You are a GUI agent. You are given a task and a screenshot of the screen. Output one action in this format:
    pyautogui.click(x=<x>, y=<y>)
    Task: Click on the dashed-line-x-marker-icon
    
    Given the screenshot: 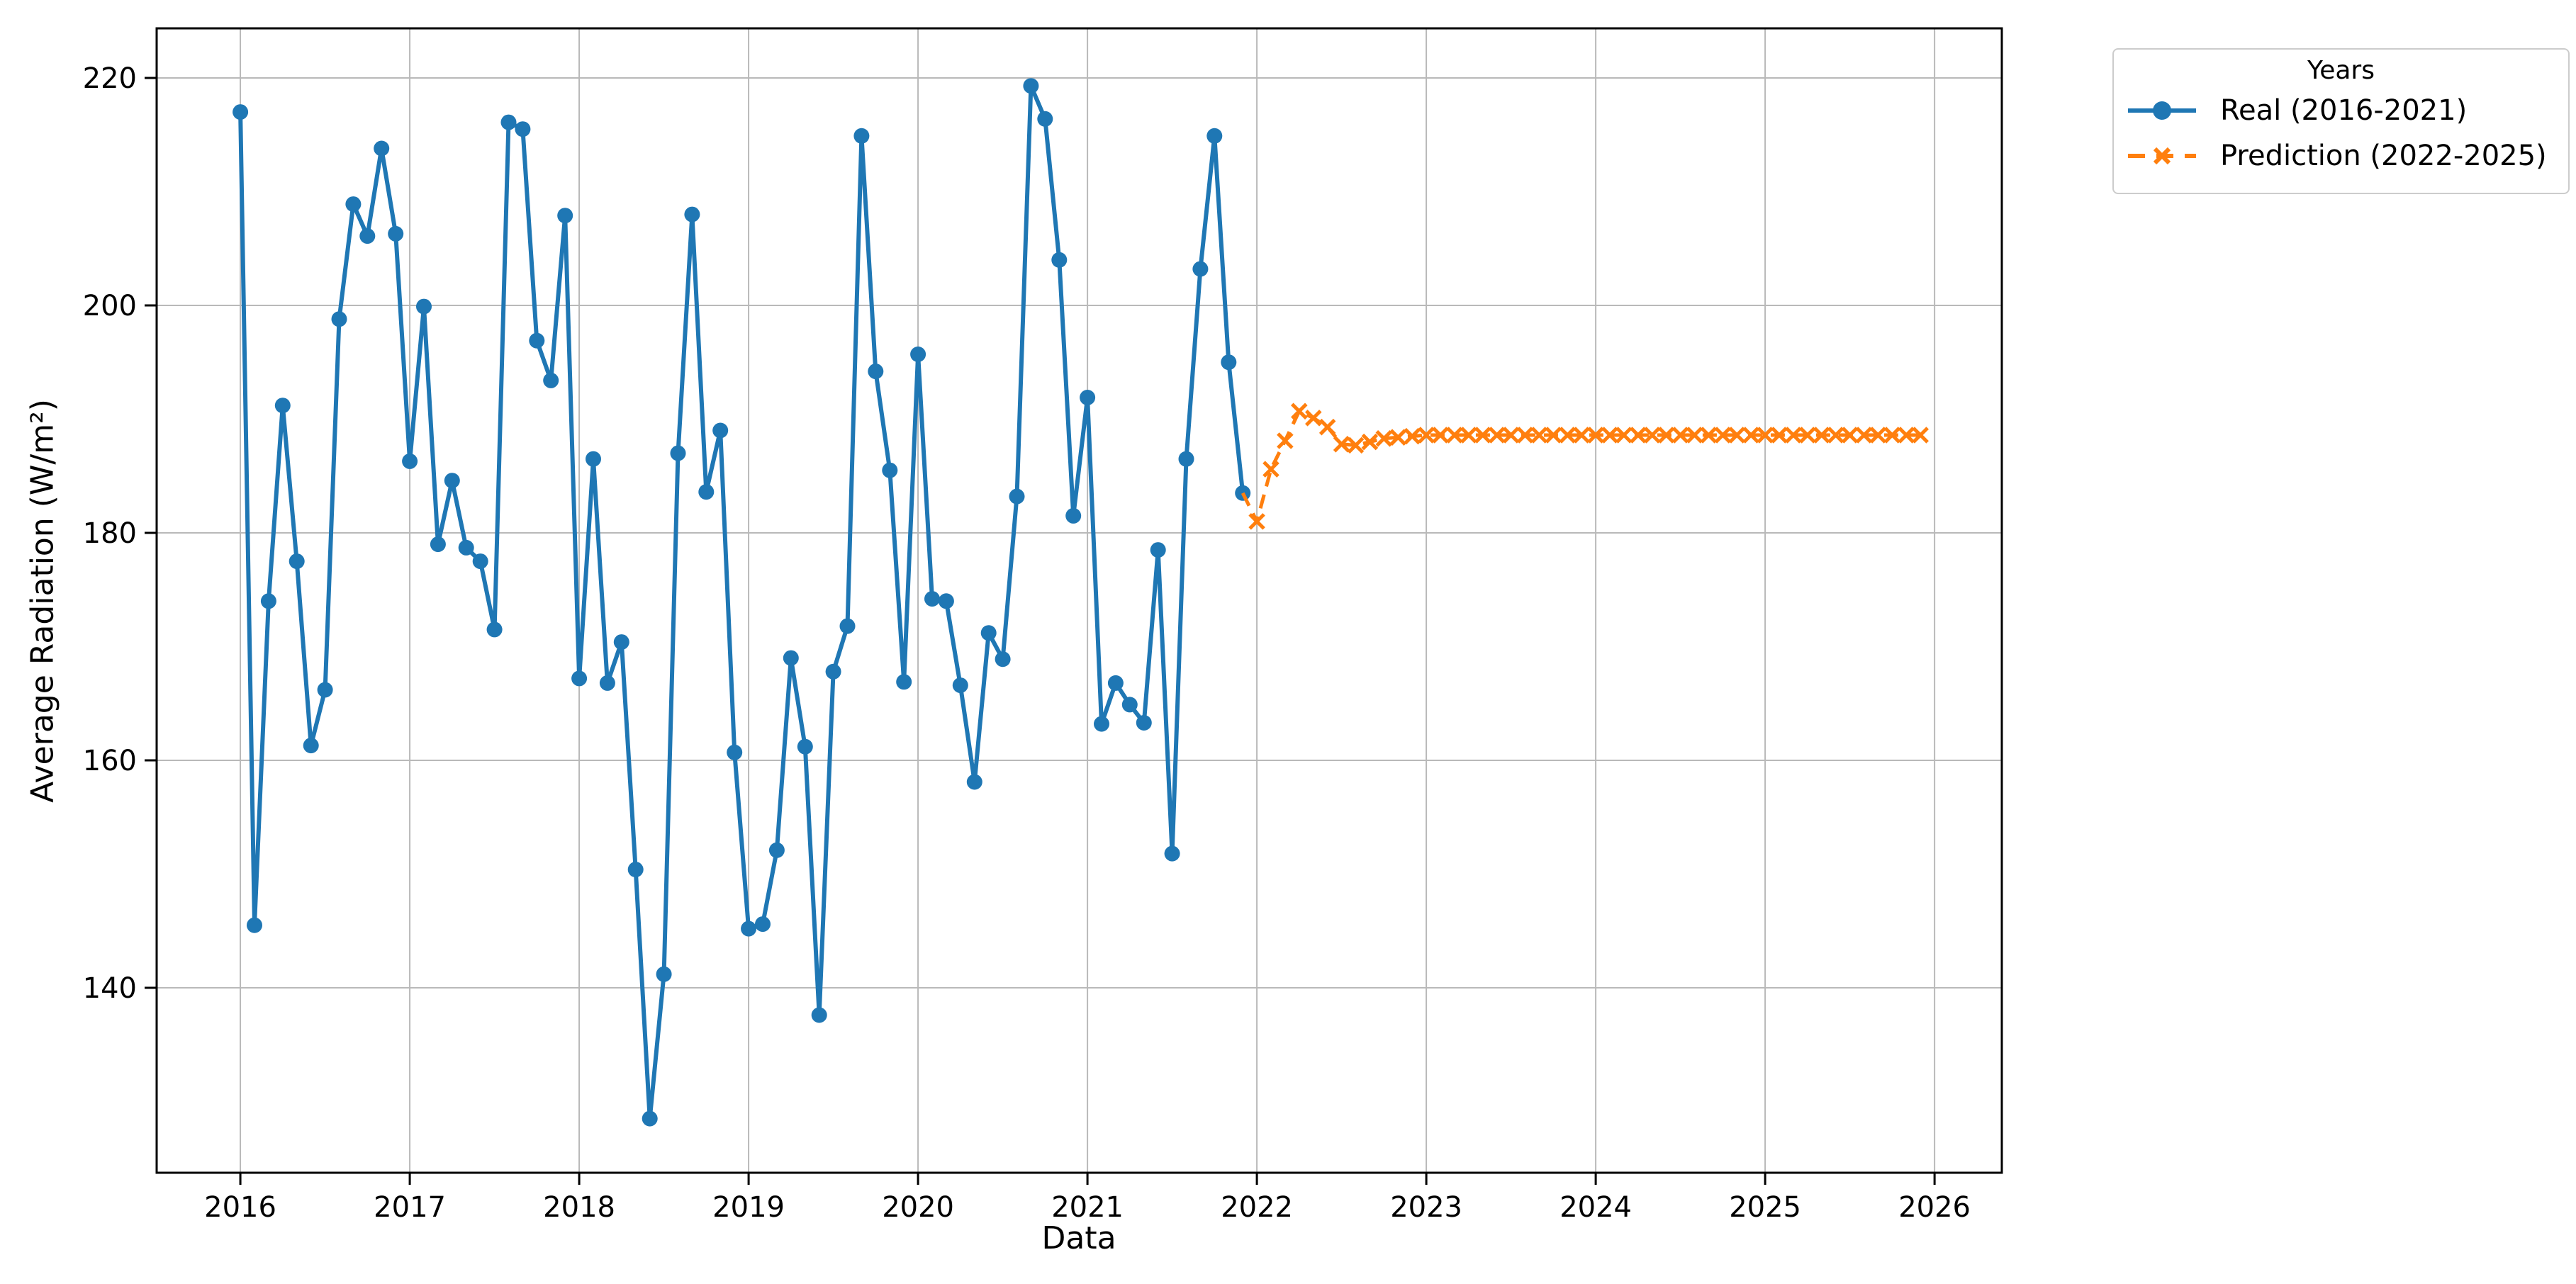 What is the action you would take?
    pyautogui.click(x=2162, y=156)
    